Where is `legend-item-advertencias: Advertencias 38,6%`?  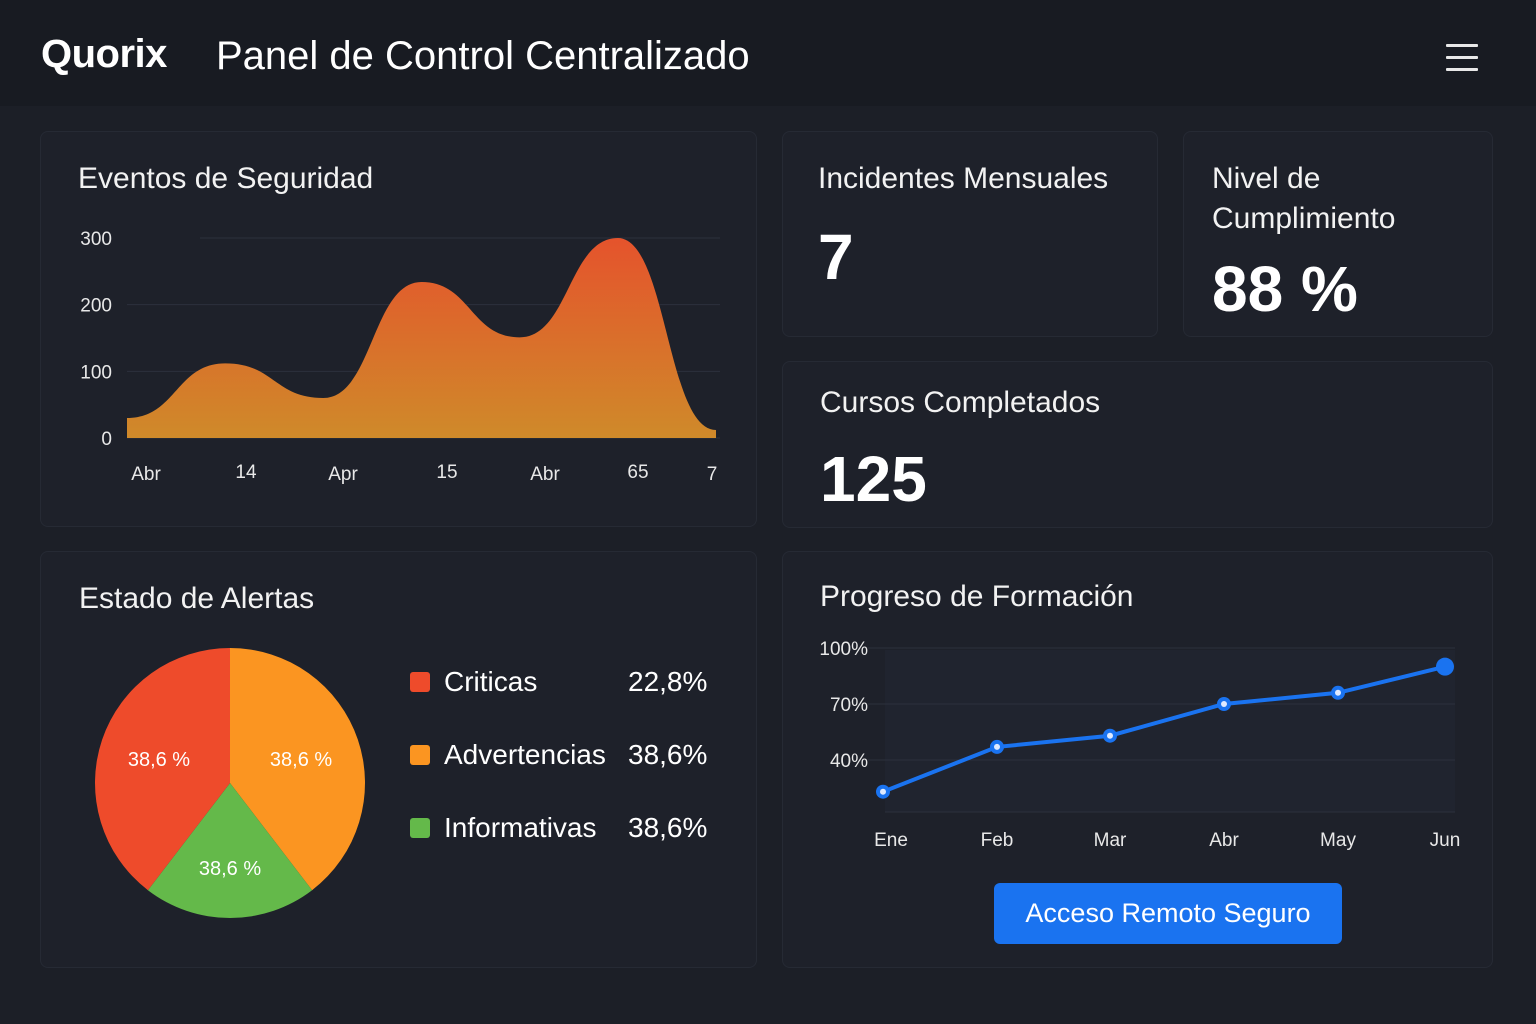
legend-item-advertencias: Advertencias 38,6% is located at coordinates (558, 755).